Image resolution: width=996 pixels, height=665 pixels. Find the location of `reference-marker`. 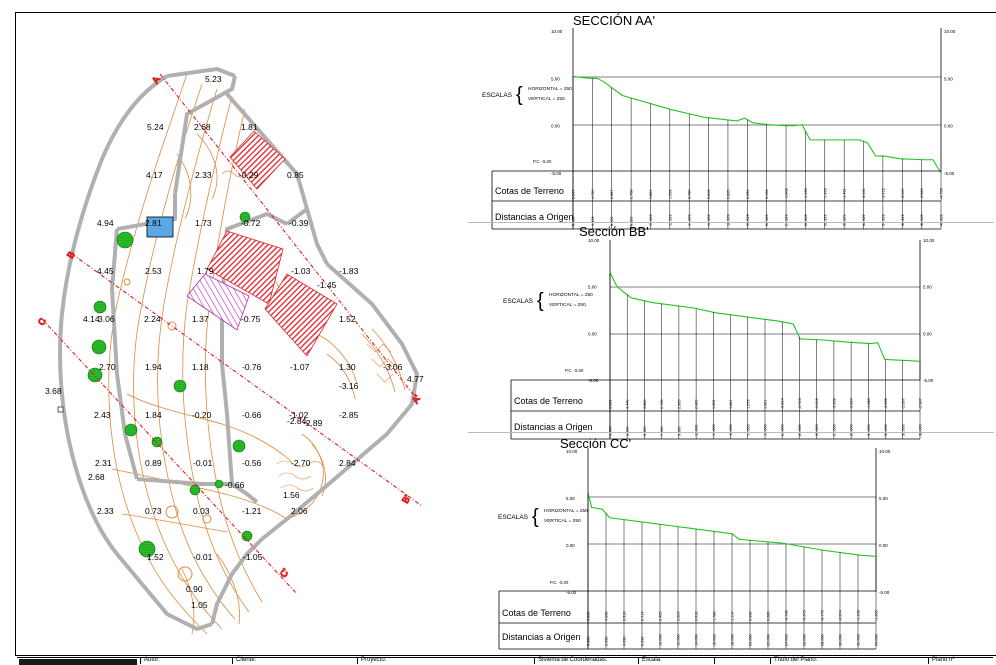

reference-marker is located at coordinates (60, 409).